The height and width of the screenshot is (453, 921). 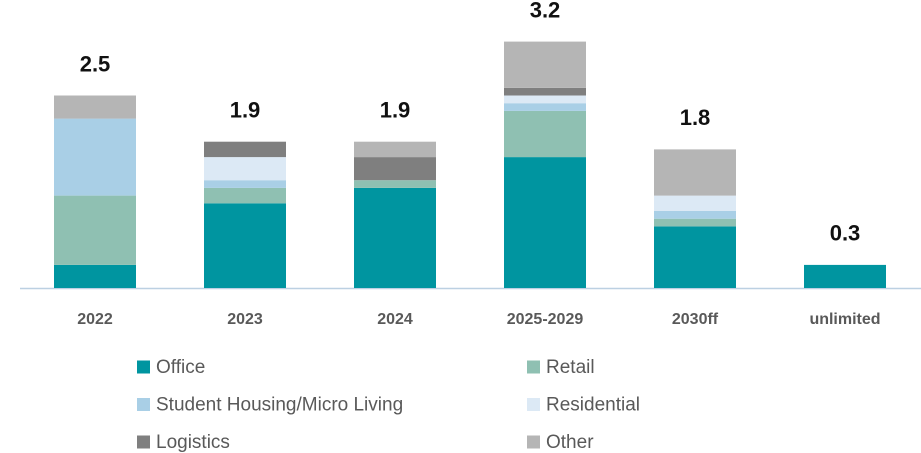 What do you see at coordinates (570, 442) in the screenshot?
I see `legend-label: Other` at bounding box center [570, 442].